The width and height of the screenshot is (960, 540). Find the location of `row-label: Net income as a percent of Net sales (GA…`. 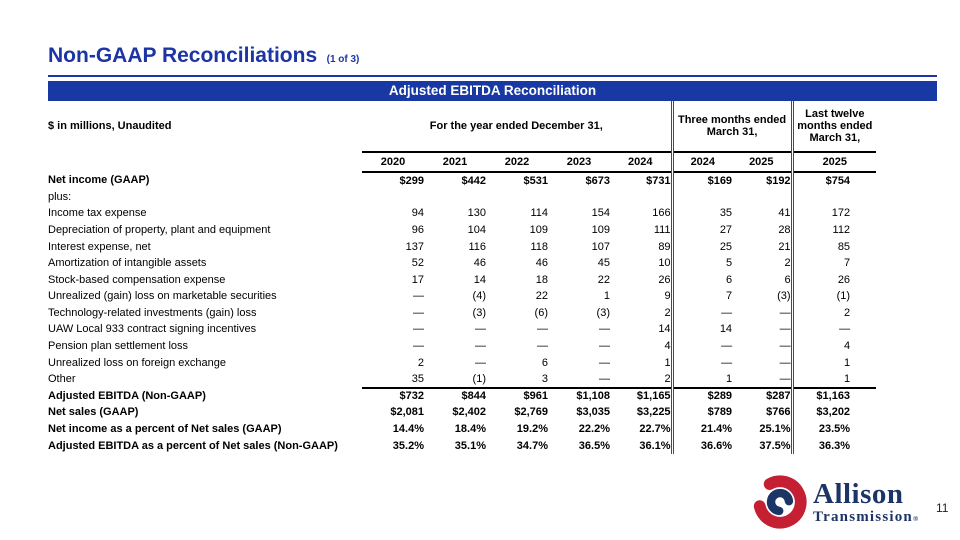

row-label: Net income as a percent of Net sales (GA… is located at coordinates (165, 429).